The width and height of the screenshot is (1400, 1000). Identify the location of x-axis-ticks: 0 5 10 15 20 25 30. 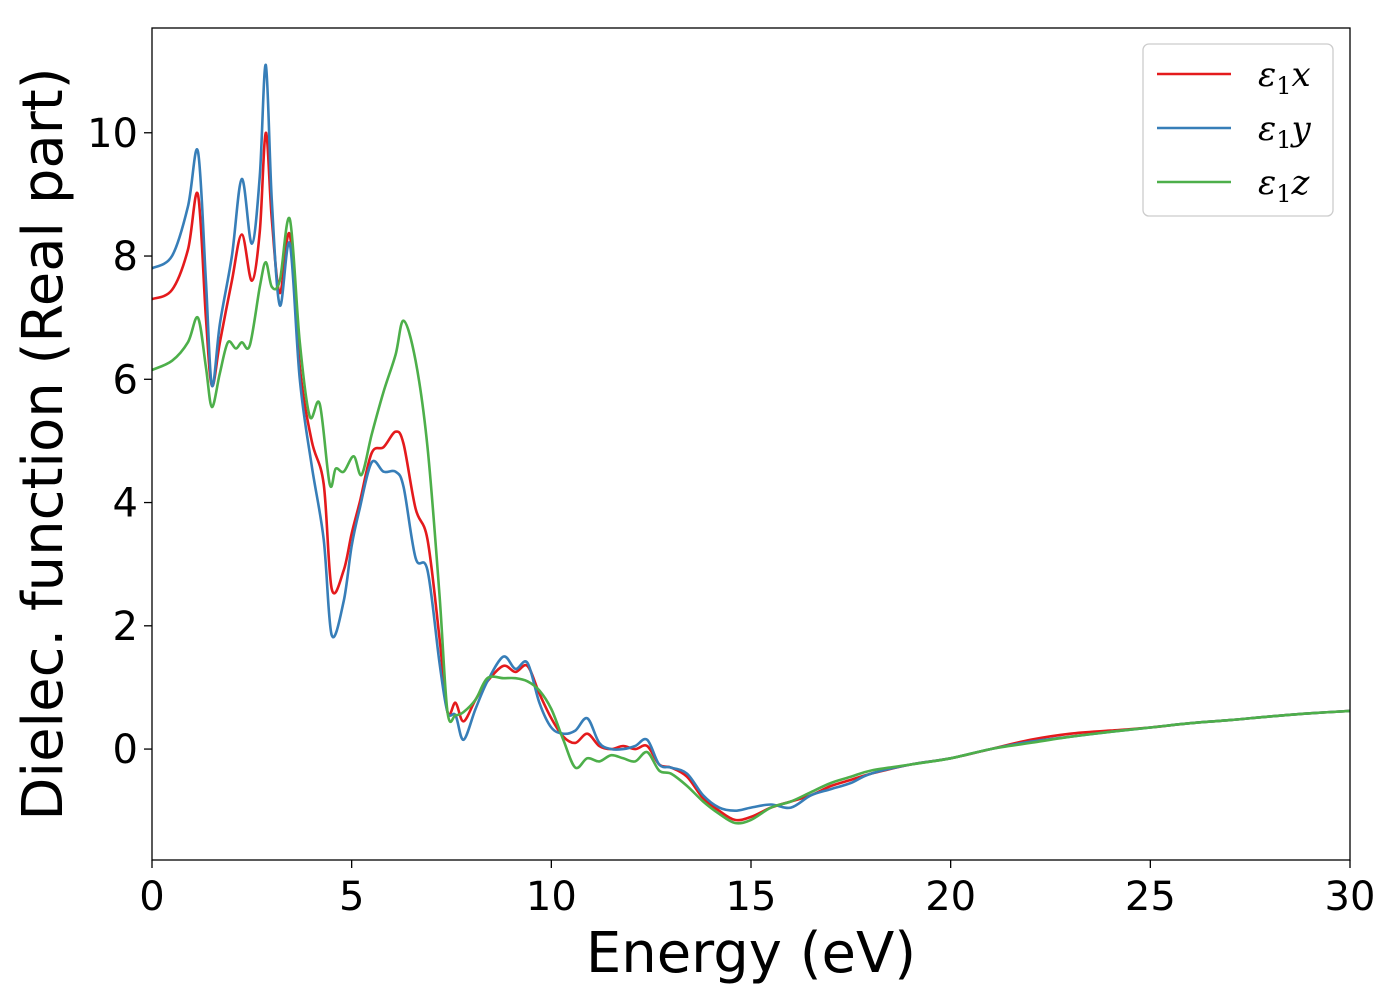
(757, 890).